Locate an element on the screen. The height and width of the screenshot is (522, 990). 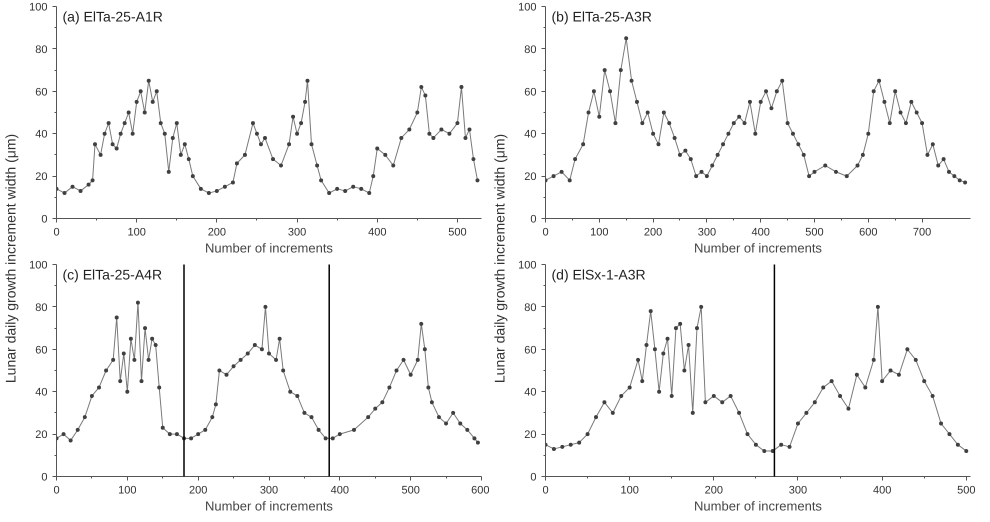
chart-title: (b) ElTa-25-A3R is located at coordinates (602, 16).